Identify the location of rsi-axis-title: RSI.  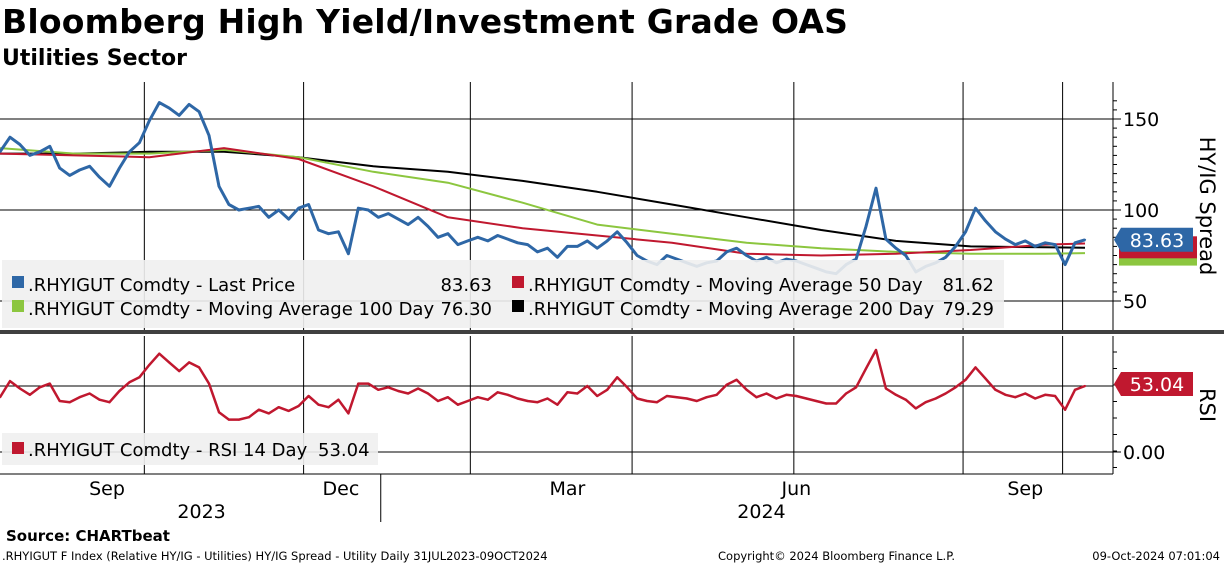
(1207, 405).